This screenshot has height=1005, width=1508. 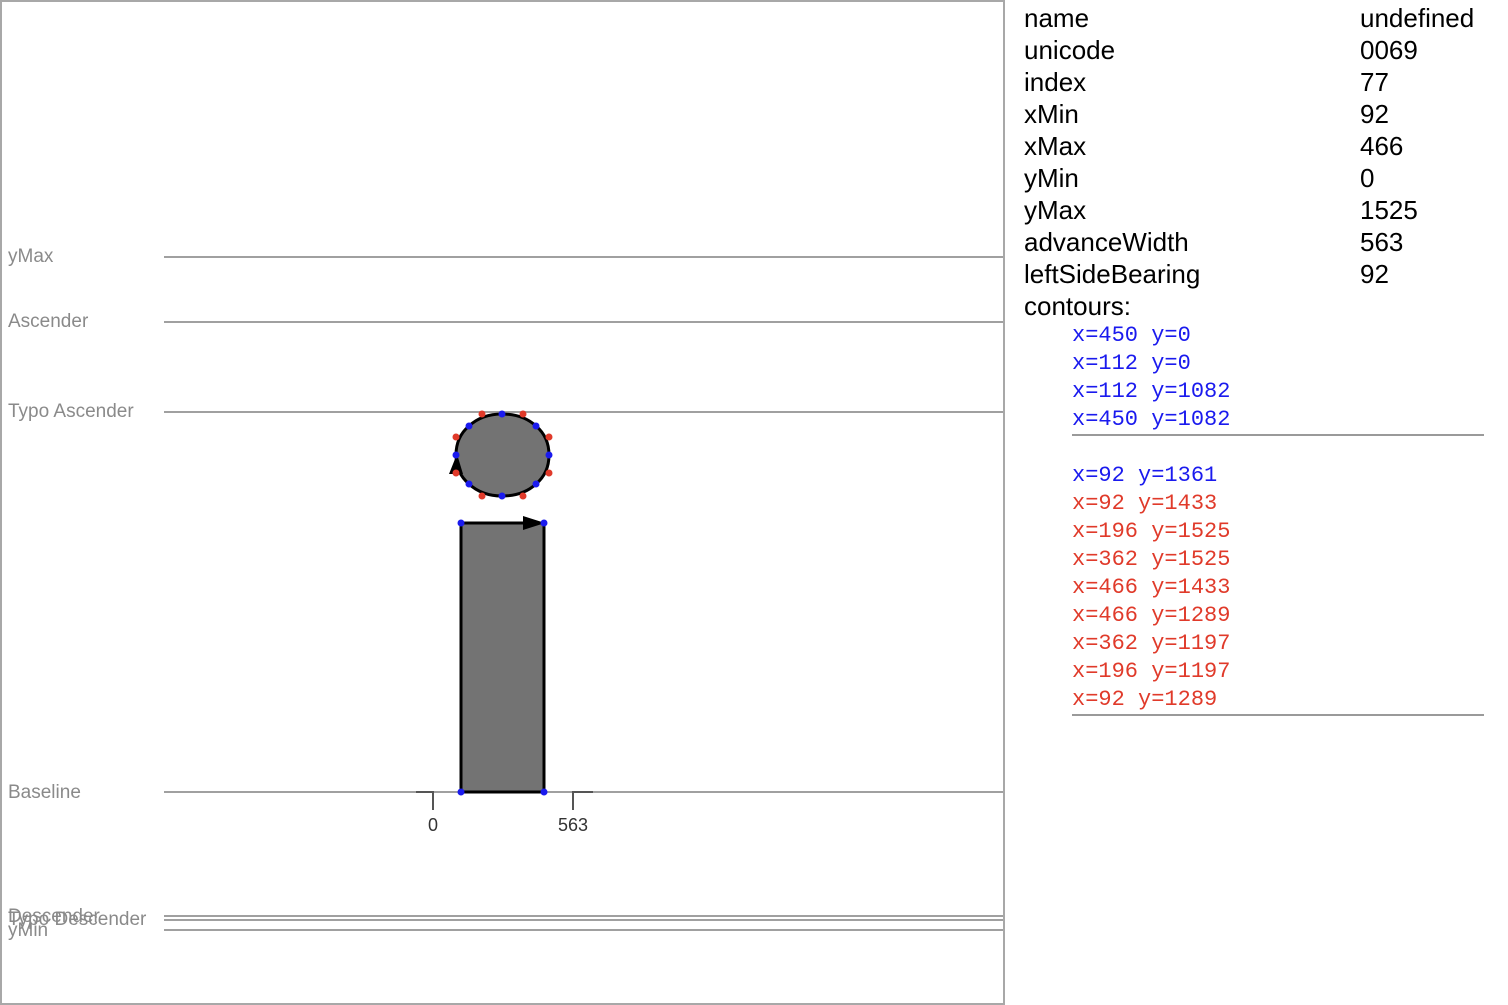 What do you see at coordinates (1264, 274) in the screenshot?
I see `info-row-left-side-bearing: leftSideBearing 92` at bounding box center [1264, 274].